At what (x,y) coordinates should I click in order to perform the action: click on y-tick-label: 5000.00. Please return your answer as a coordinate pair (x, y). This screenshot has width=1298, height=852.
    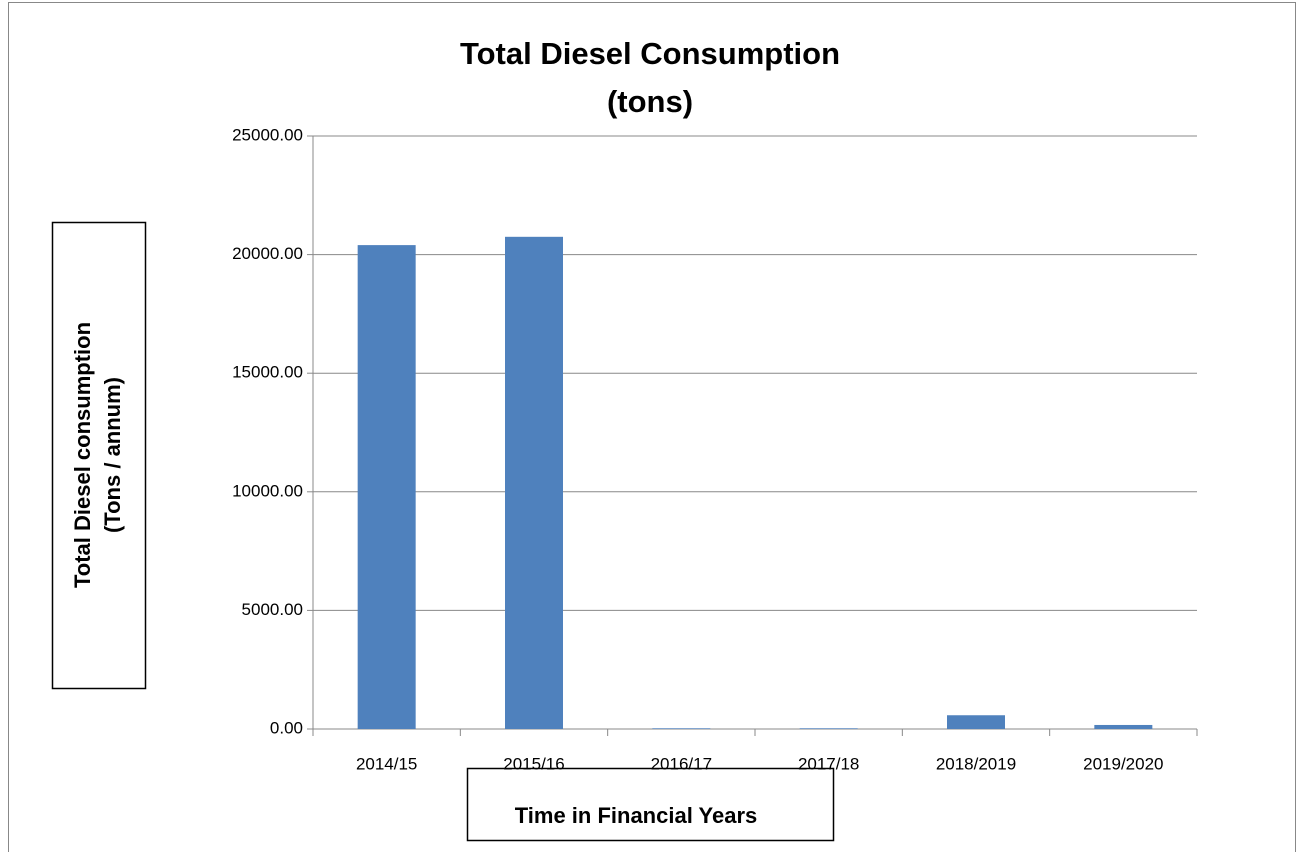
    Looking at the image, I should click on (272, 609).